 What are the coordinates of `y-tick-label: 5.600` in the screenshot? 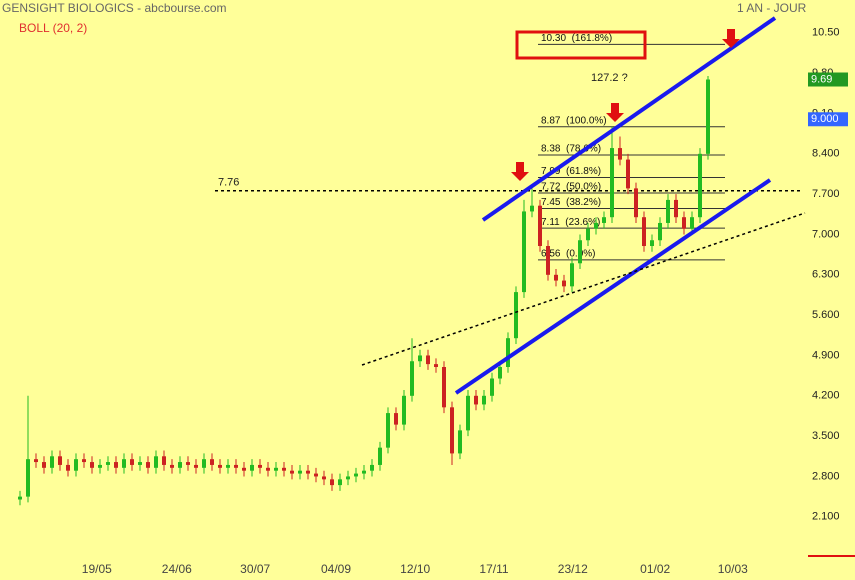 It's located at (826, 315).